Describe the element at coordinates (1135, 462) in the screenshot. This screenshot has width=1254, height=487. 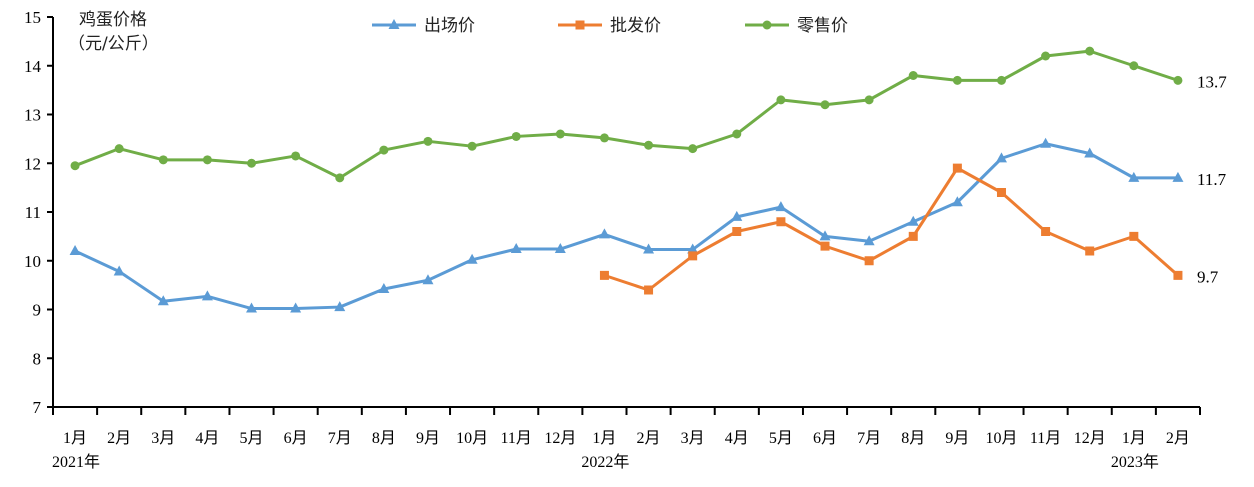
I see `year-label: 2023年` at that location.